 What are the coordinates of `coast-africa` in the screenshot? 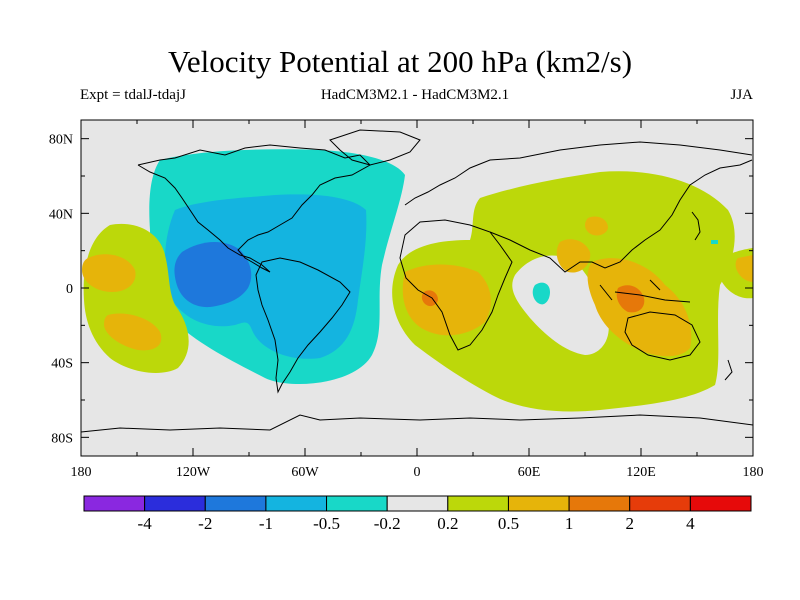 It's located at (456, 285).